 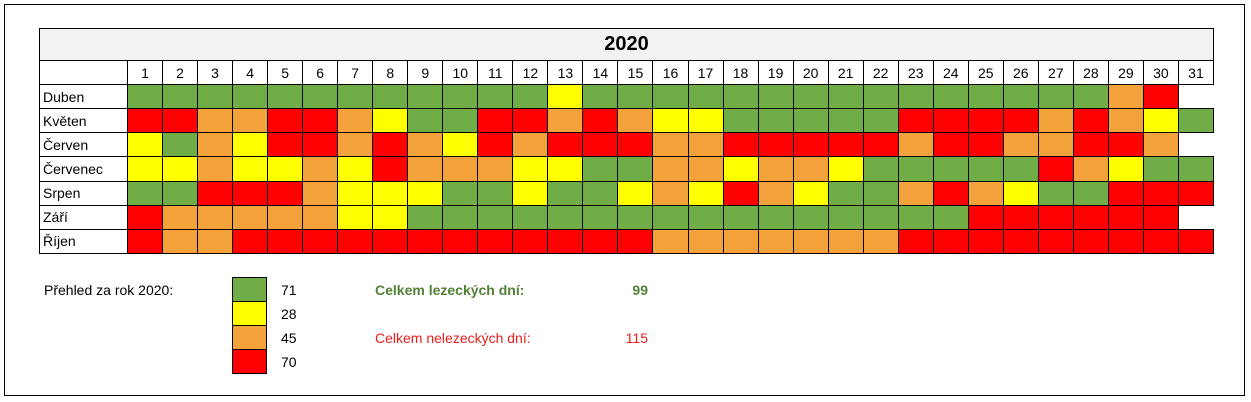 What do you see at coordinates (450, 290) in the screenshot?
I see `total-label: Celkem lezeckých dní:` at bounding box center [450, 290].